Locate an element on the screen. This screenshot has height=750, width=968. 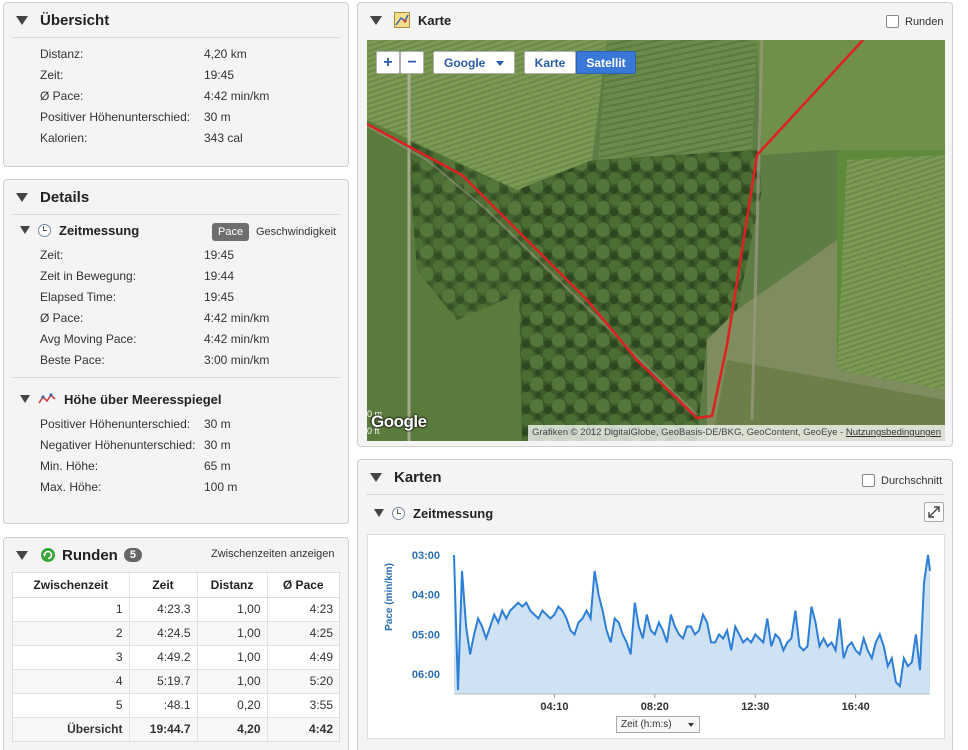
google-logo: Google is located at coordinates (399, 421).